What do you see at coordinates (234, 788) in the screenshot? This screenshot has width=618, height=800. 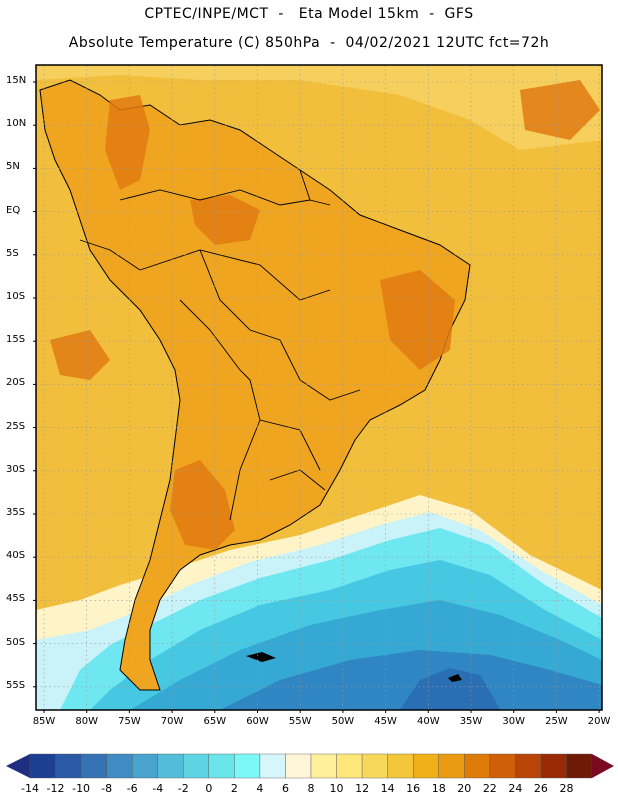 I see `colorbar-label: 2` at bounding box center [234, 788].